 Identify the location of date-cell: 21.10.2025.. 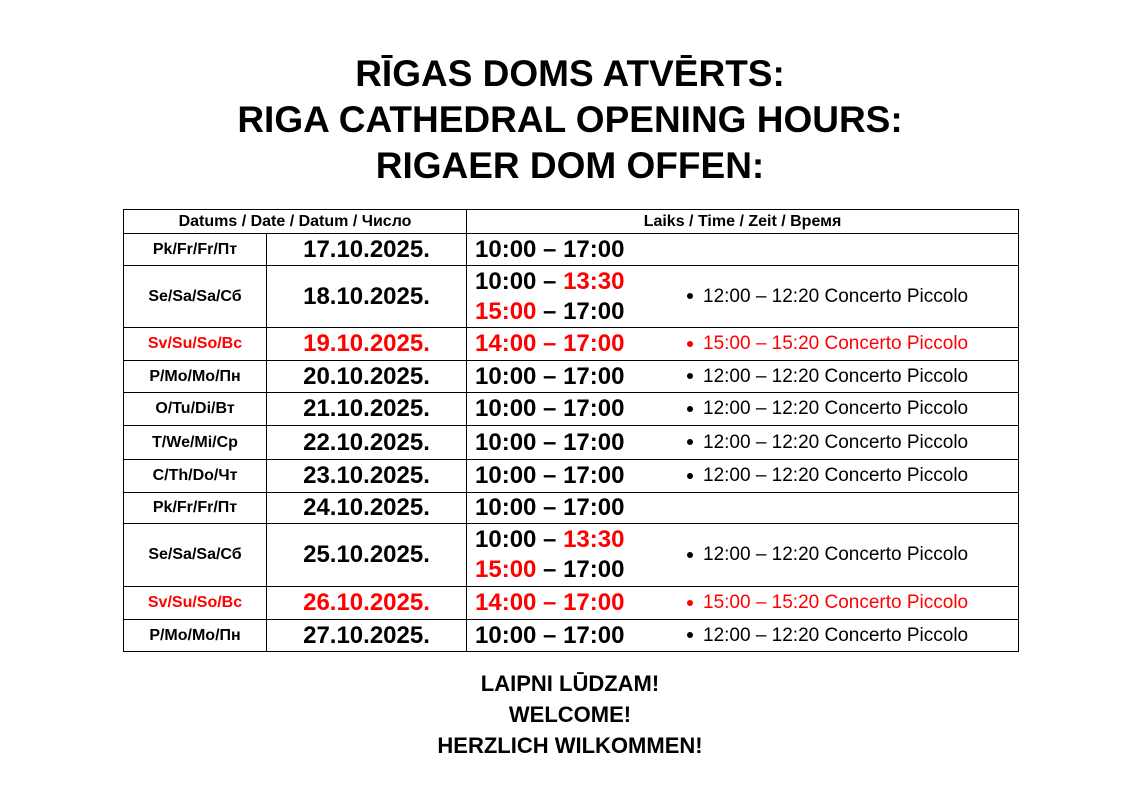
(366, 409).